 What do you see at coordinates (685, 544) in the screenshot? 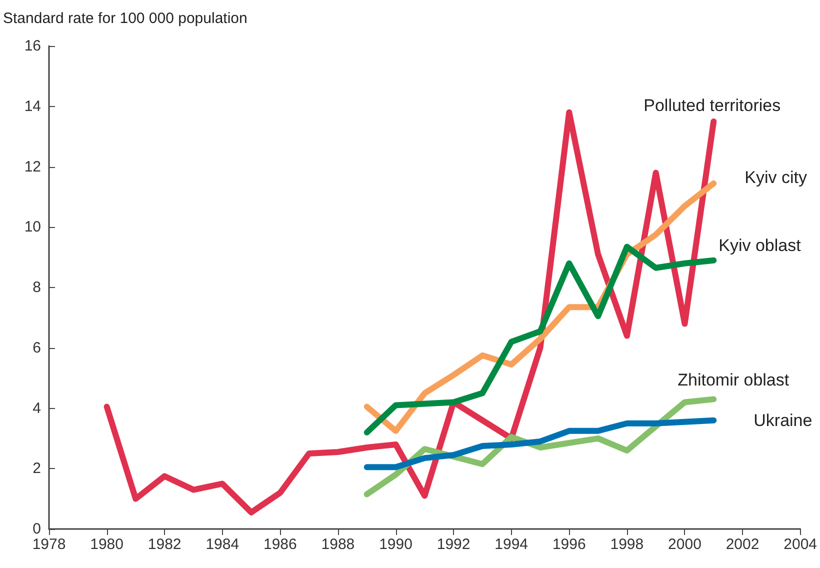
I see `x-tick-label: 2000` at bounding box center [685, 544].